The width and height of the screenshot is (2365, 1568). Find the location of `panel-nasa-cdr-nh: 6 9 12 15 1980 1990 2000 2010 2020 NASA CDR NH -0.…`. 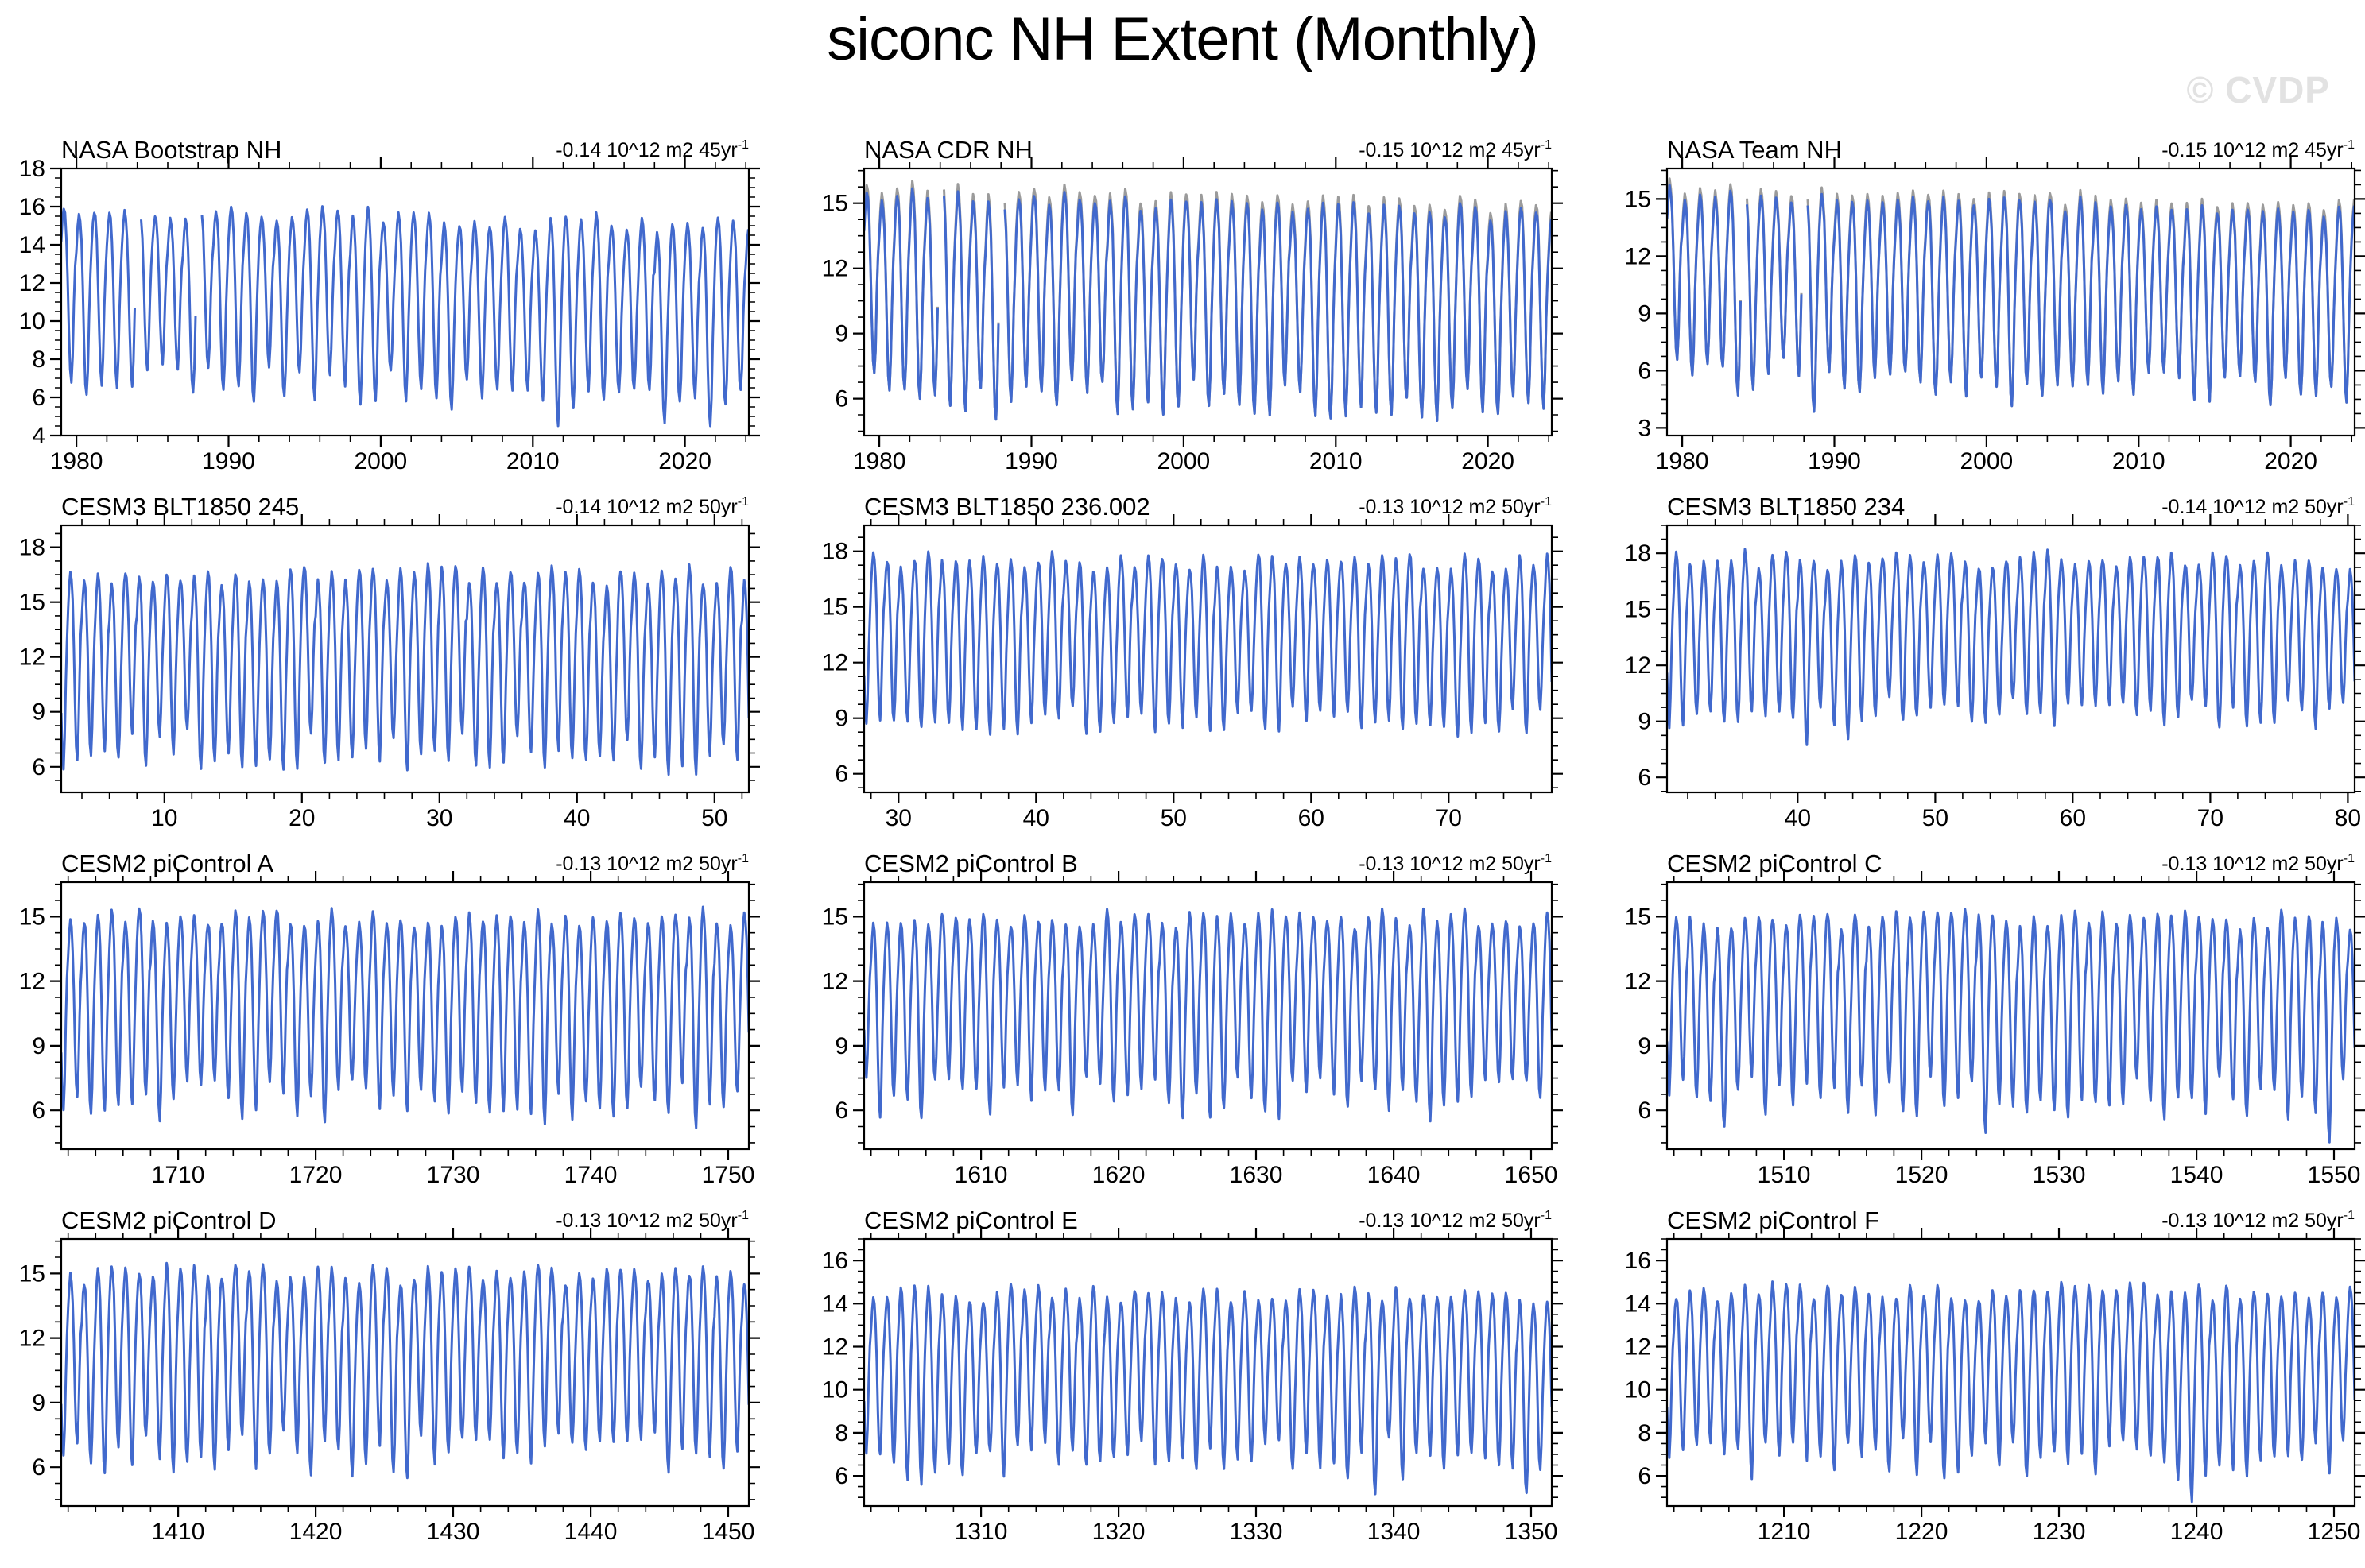

panel-nasa-cdr-nh: 6 9 12 15 1980 1990 2000 2010 2020 NASA CDR NH -0.… is located at coordinates (1209, 315).